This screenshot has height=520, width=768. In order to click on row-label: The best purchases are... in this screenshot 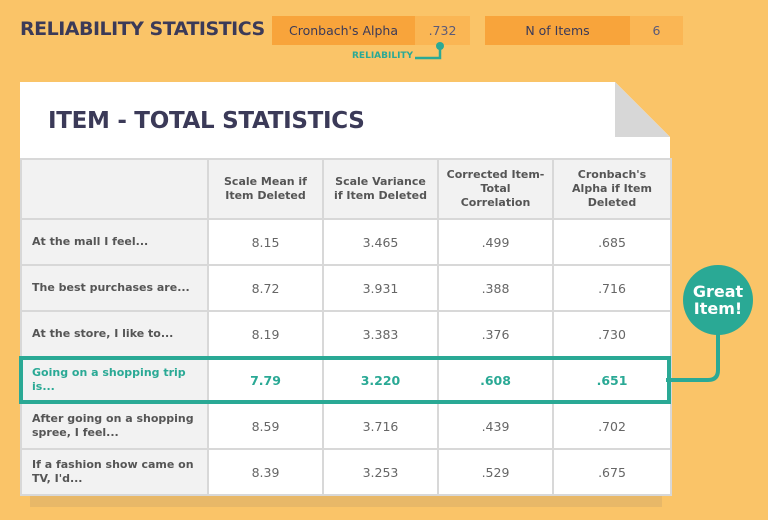, I will do `click(114, 288)`.